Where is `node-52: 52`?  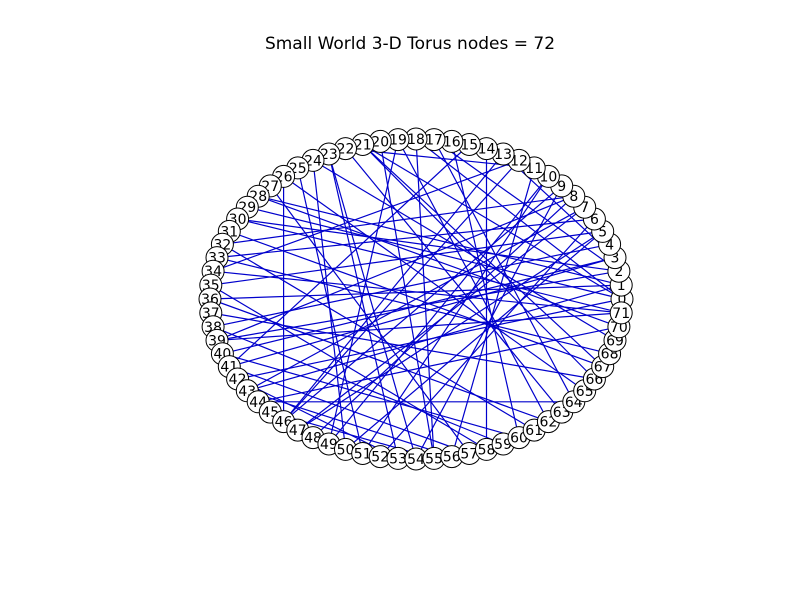
node-52: 52 is located at coordinates (380, 457).